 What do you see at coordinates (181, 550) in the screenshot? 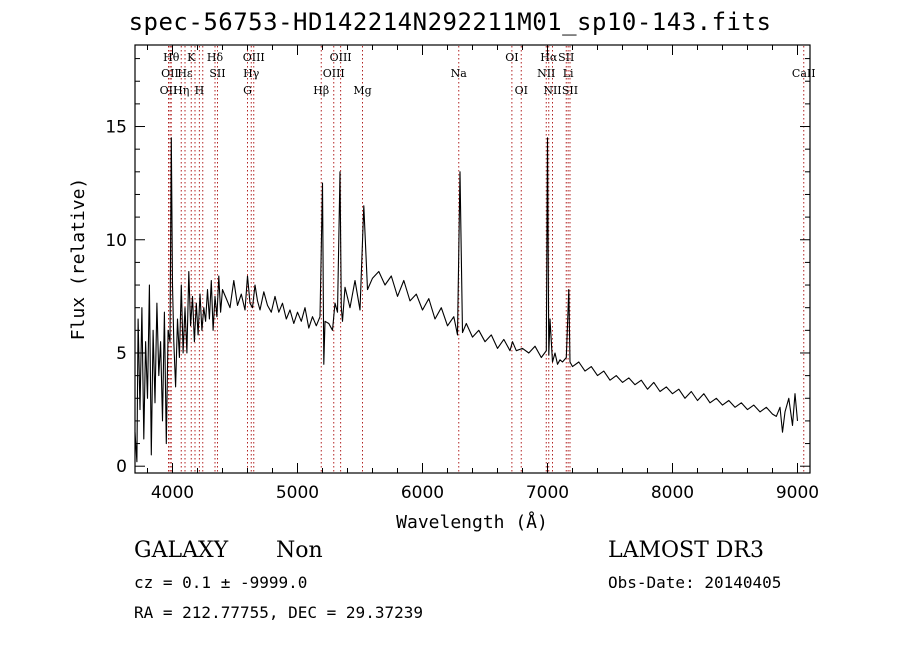
I see `object-class: GALAXY` at bounding box center [181, 550].